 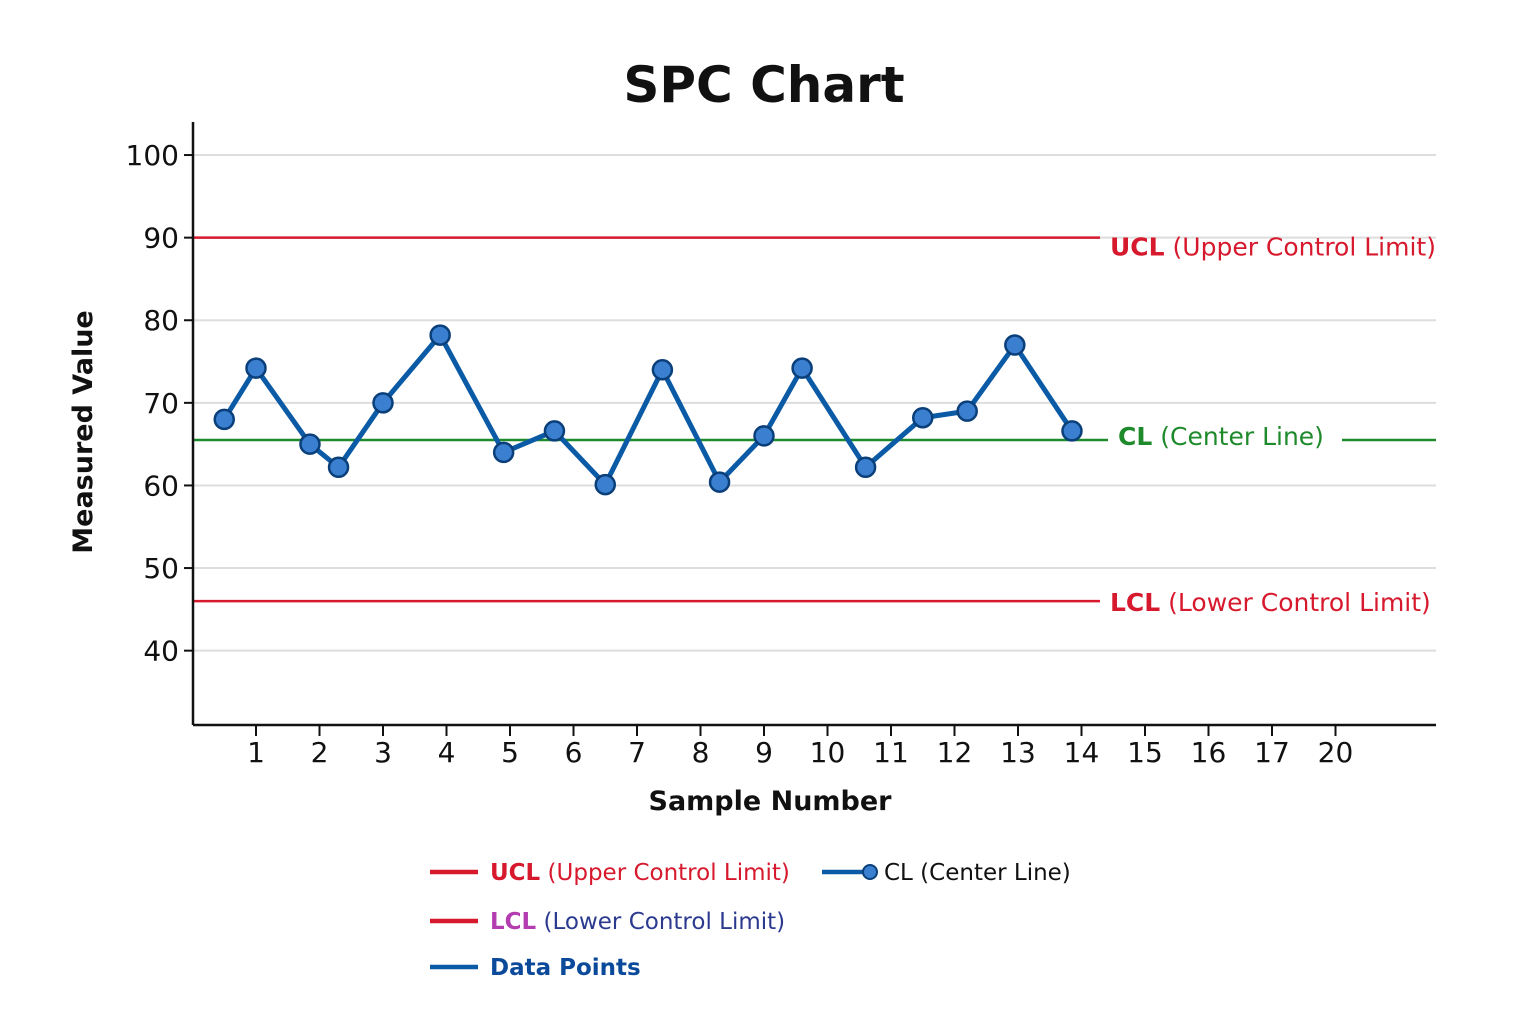 I want to click on legend-label: LCL (Lower Control Limit), so click(x=637, y=922).